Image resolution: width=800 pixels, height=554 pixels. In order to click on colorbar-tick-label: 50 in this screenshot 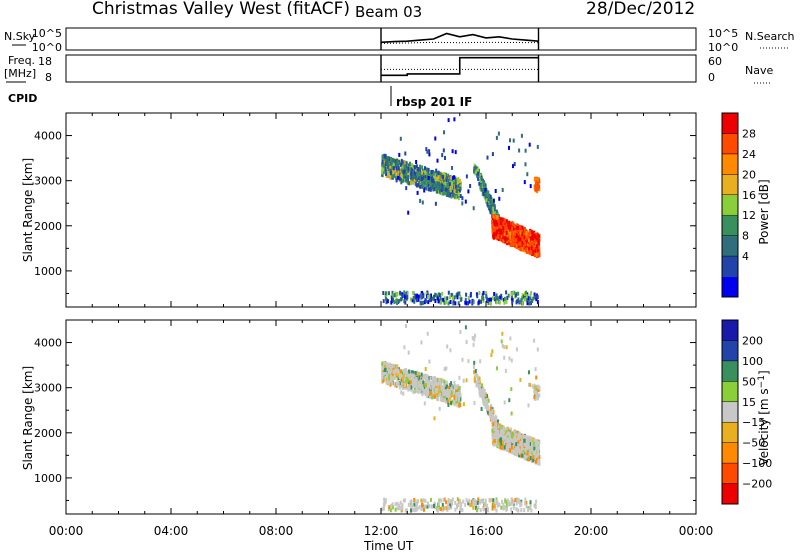, I will do `click(749, 381)`.